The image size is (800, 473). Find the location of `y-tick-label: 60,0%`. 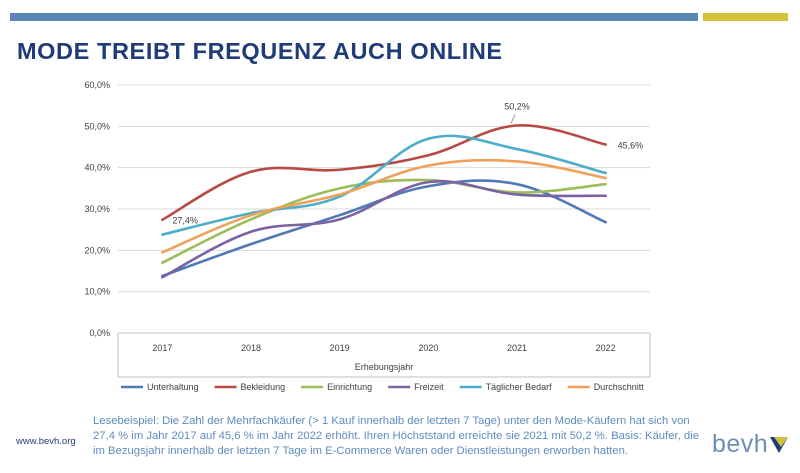

y-tick-label: 60,0% is located at coordinates (97, 85).